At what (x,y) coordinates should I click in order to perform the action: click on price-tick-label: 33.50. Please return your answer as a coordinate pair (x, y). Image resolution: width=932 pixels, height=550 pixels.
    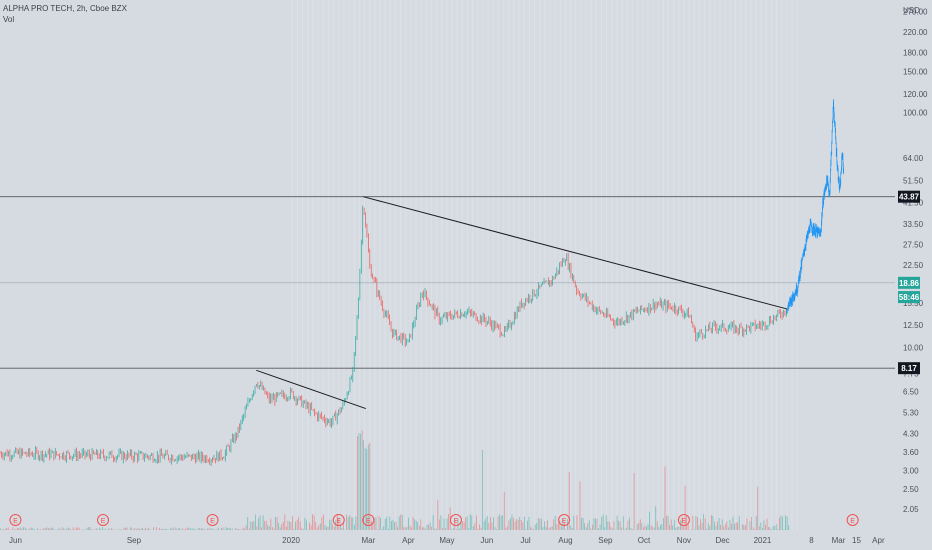
    Looking at the image, I should click on (913, 224).